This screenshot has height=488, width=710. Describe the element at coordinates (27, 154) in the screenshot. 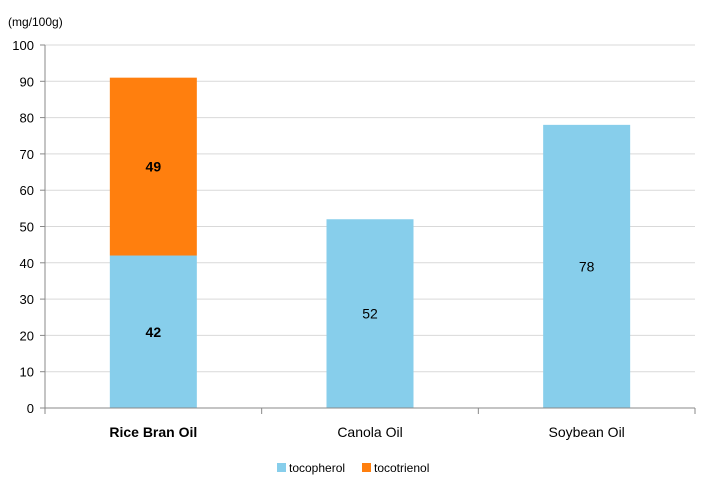

I see `y-tick-label: 70` at that location.